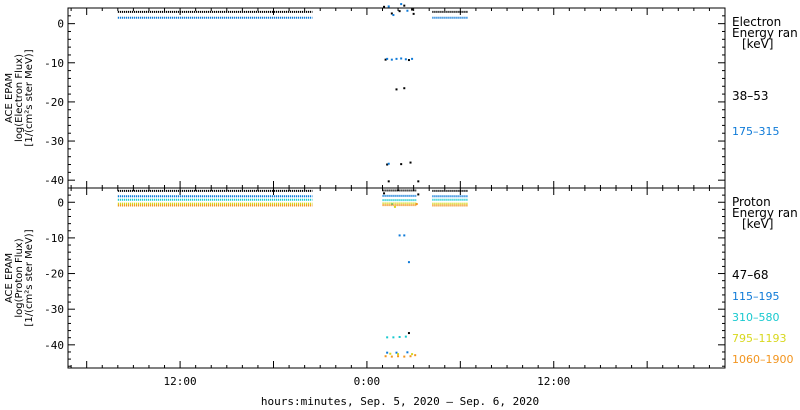 The width and height of the screenshot is (800, 410). What do you see at coordinates (54, 309) in the screenshot?
I see `proton-y-tick-label: -30` at bounding box center [54, 309].